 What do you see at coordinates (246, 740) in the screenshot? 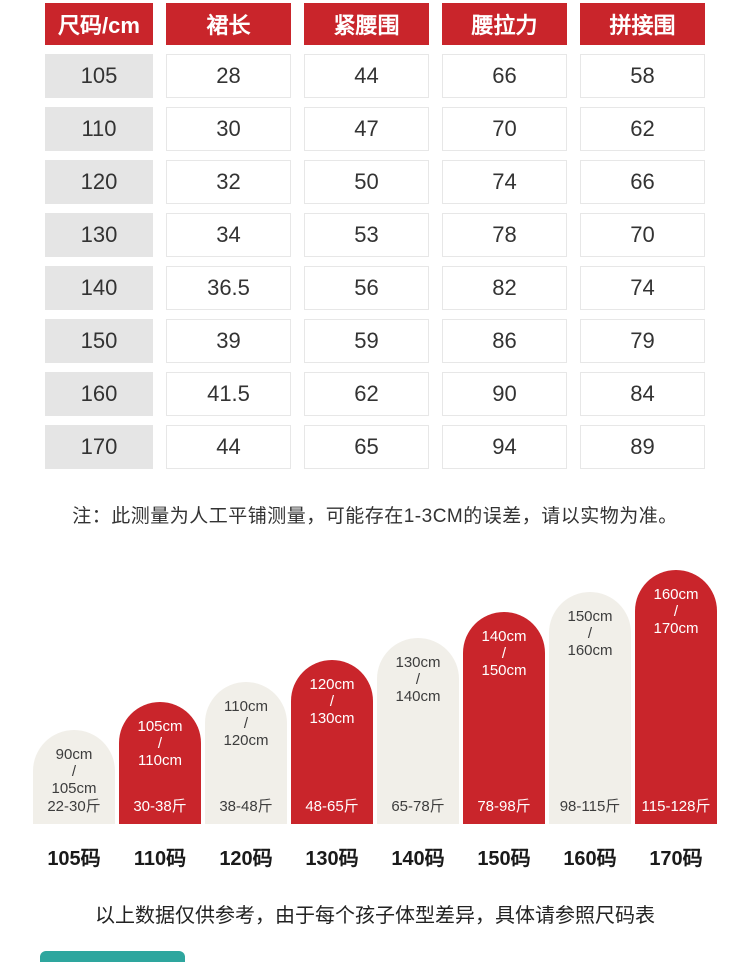
I see `bar-height-max: 120cm` at bounding box center [246, 740].